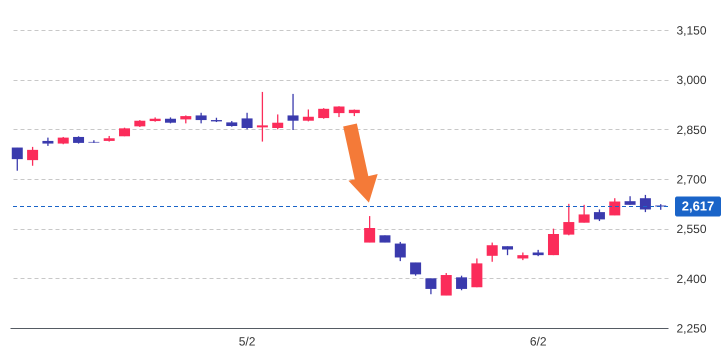 Image resolution: width=728 pixels, height=363 pixels. Describe the element at coordinates (247, 341) in the screenshot. I see `x-tick-label: 5/2` at that location.